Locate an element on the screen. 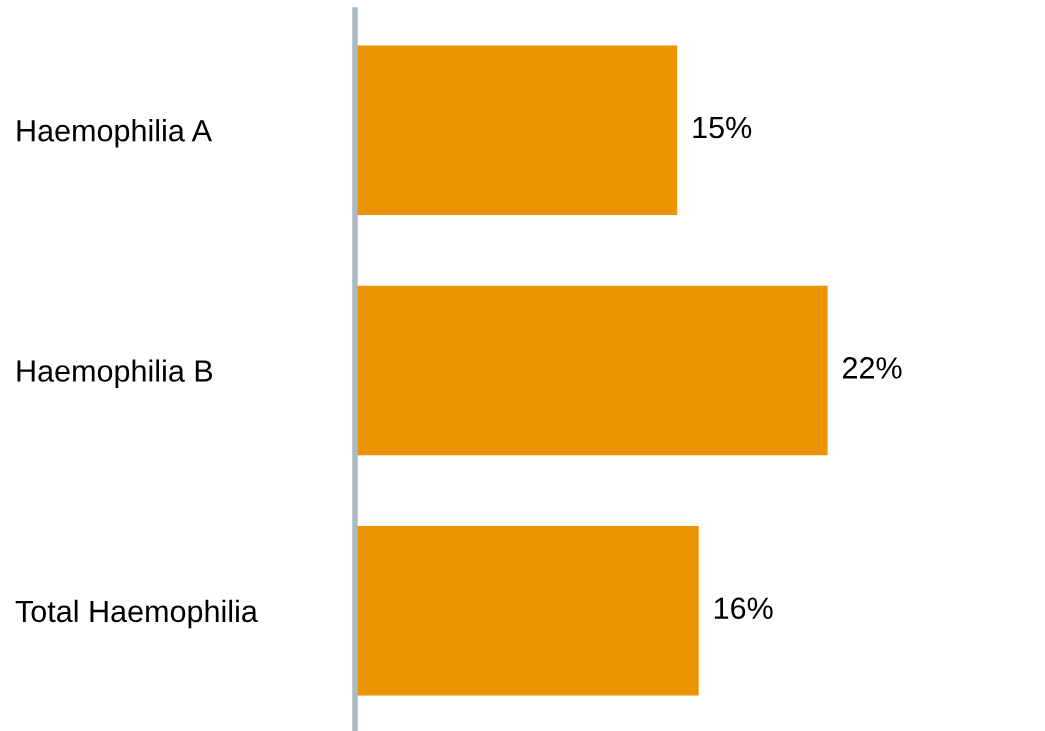 The width and height of the screenshot is (1045, 731). y-tick-label: Total Haemophilia is located at coordinates (136, 614).